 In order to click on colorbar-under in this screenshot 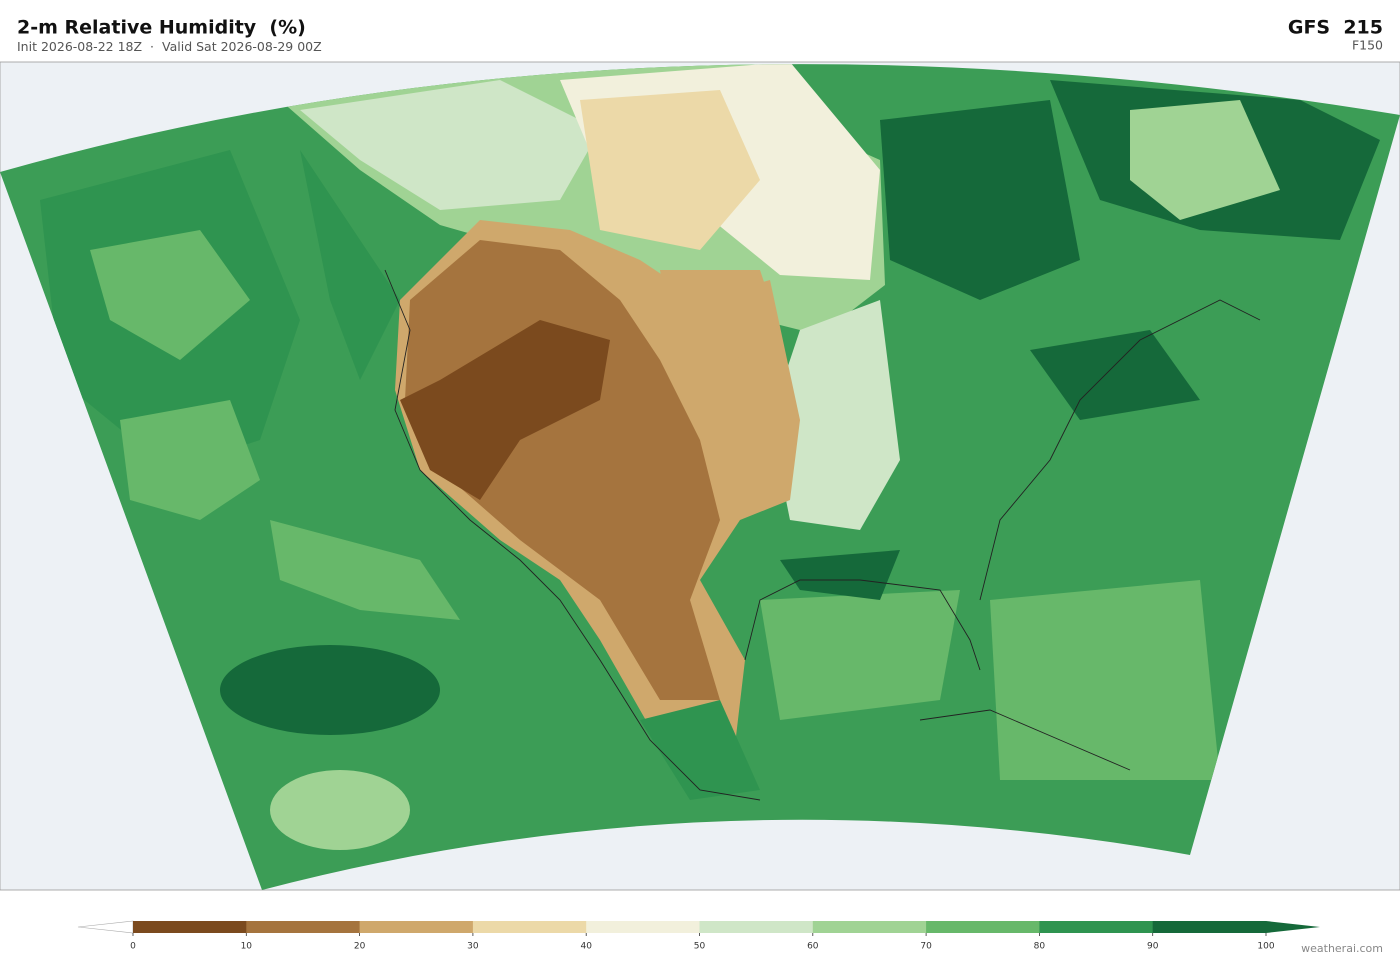, I will do `click(105, 927)`.